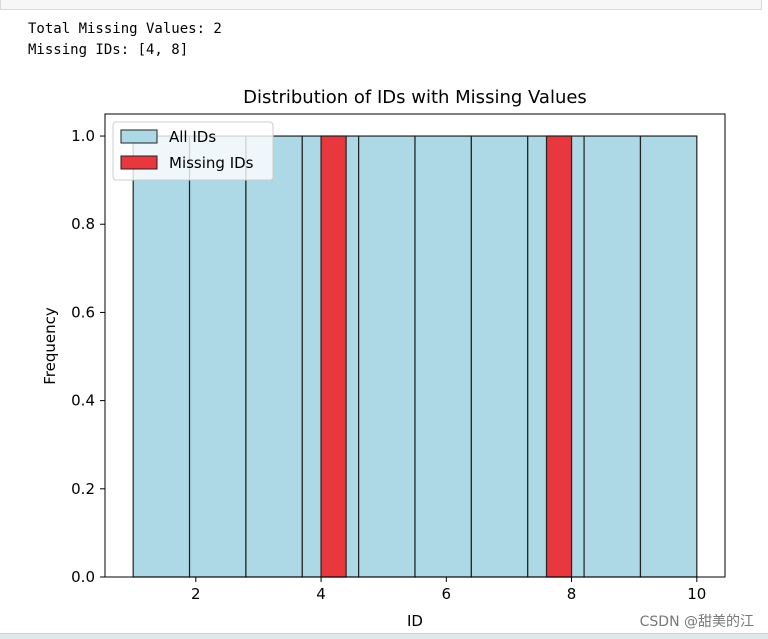 This screenshot has height=639, width=768. What do you see at coordinates (192, 137) in the screenshot?
I see `legend-label-1: All IDs` at bounding box center [192, 137].